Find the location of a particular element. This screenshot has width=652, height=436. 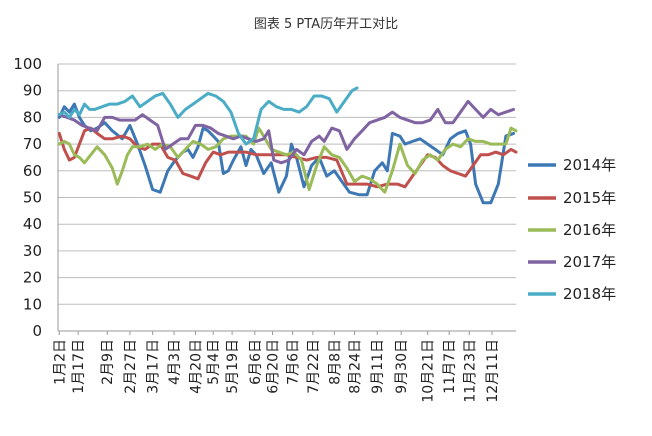

legend-label: 2015年 is located at coordinates (589, 198).